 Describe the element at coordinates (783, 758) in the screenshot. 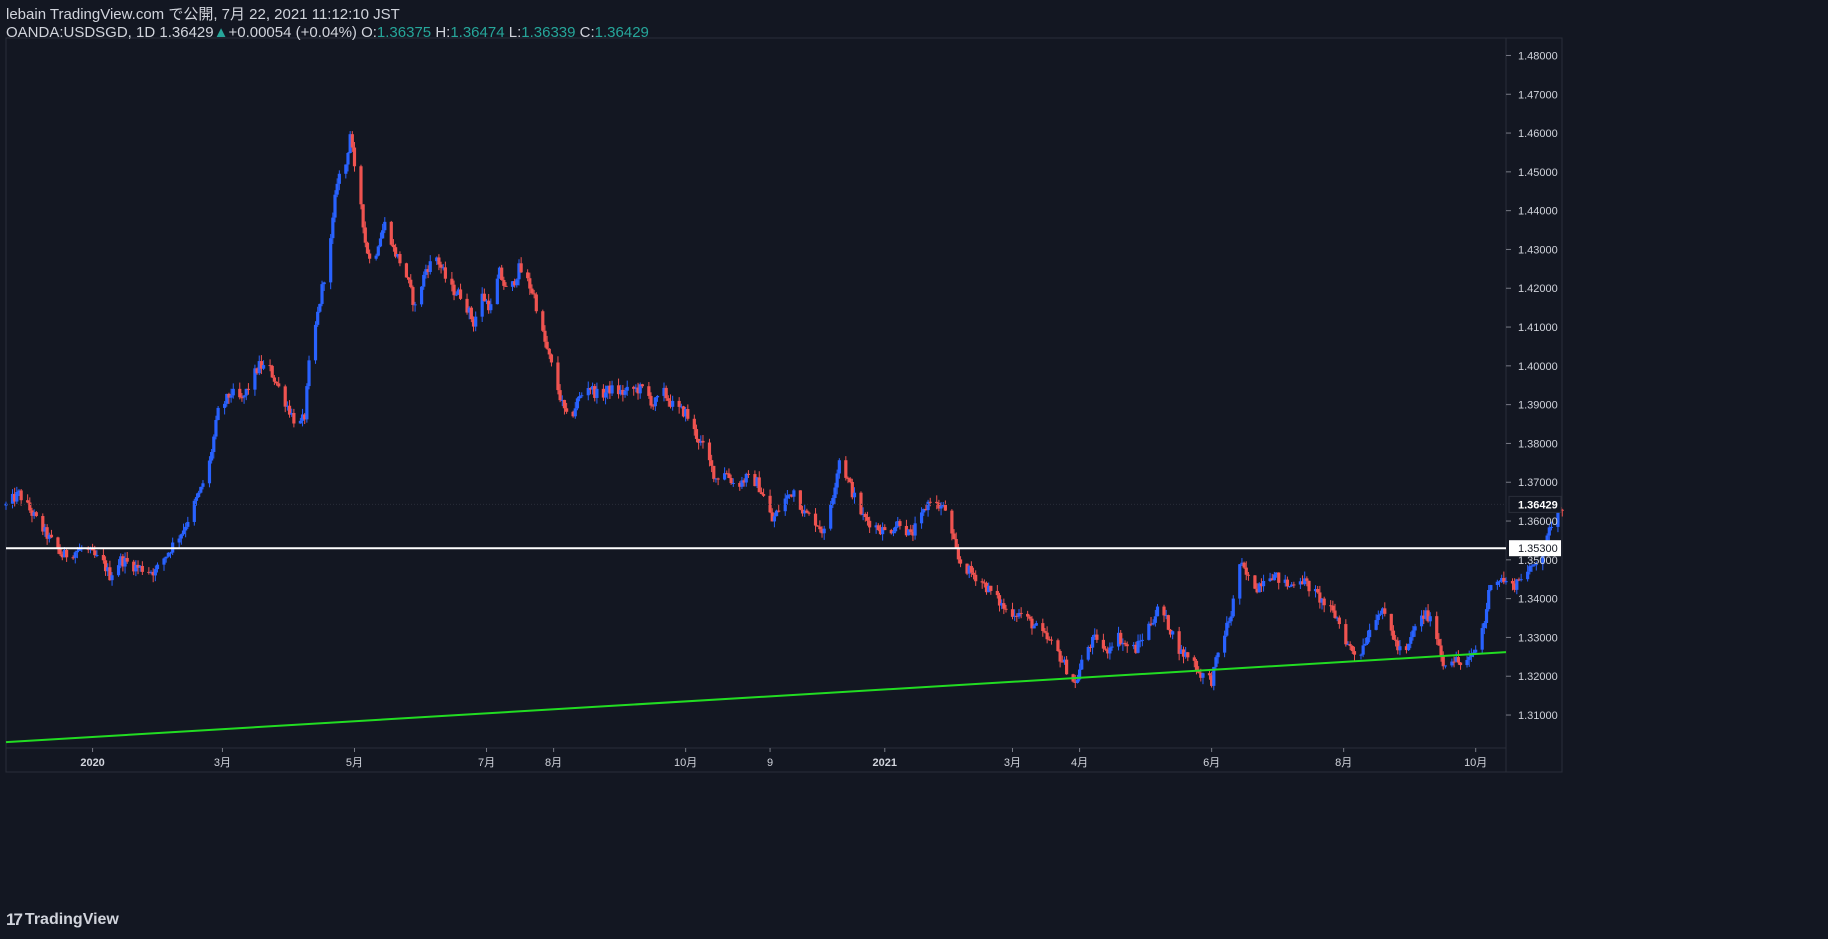

I see `time-axis: 2020 3月 5月 7月 8月 10月 9 2021 3月 4月 6月 8月 10月` at that location.